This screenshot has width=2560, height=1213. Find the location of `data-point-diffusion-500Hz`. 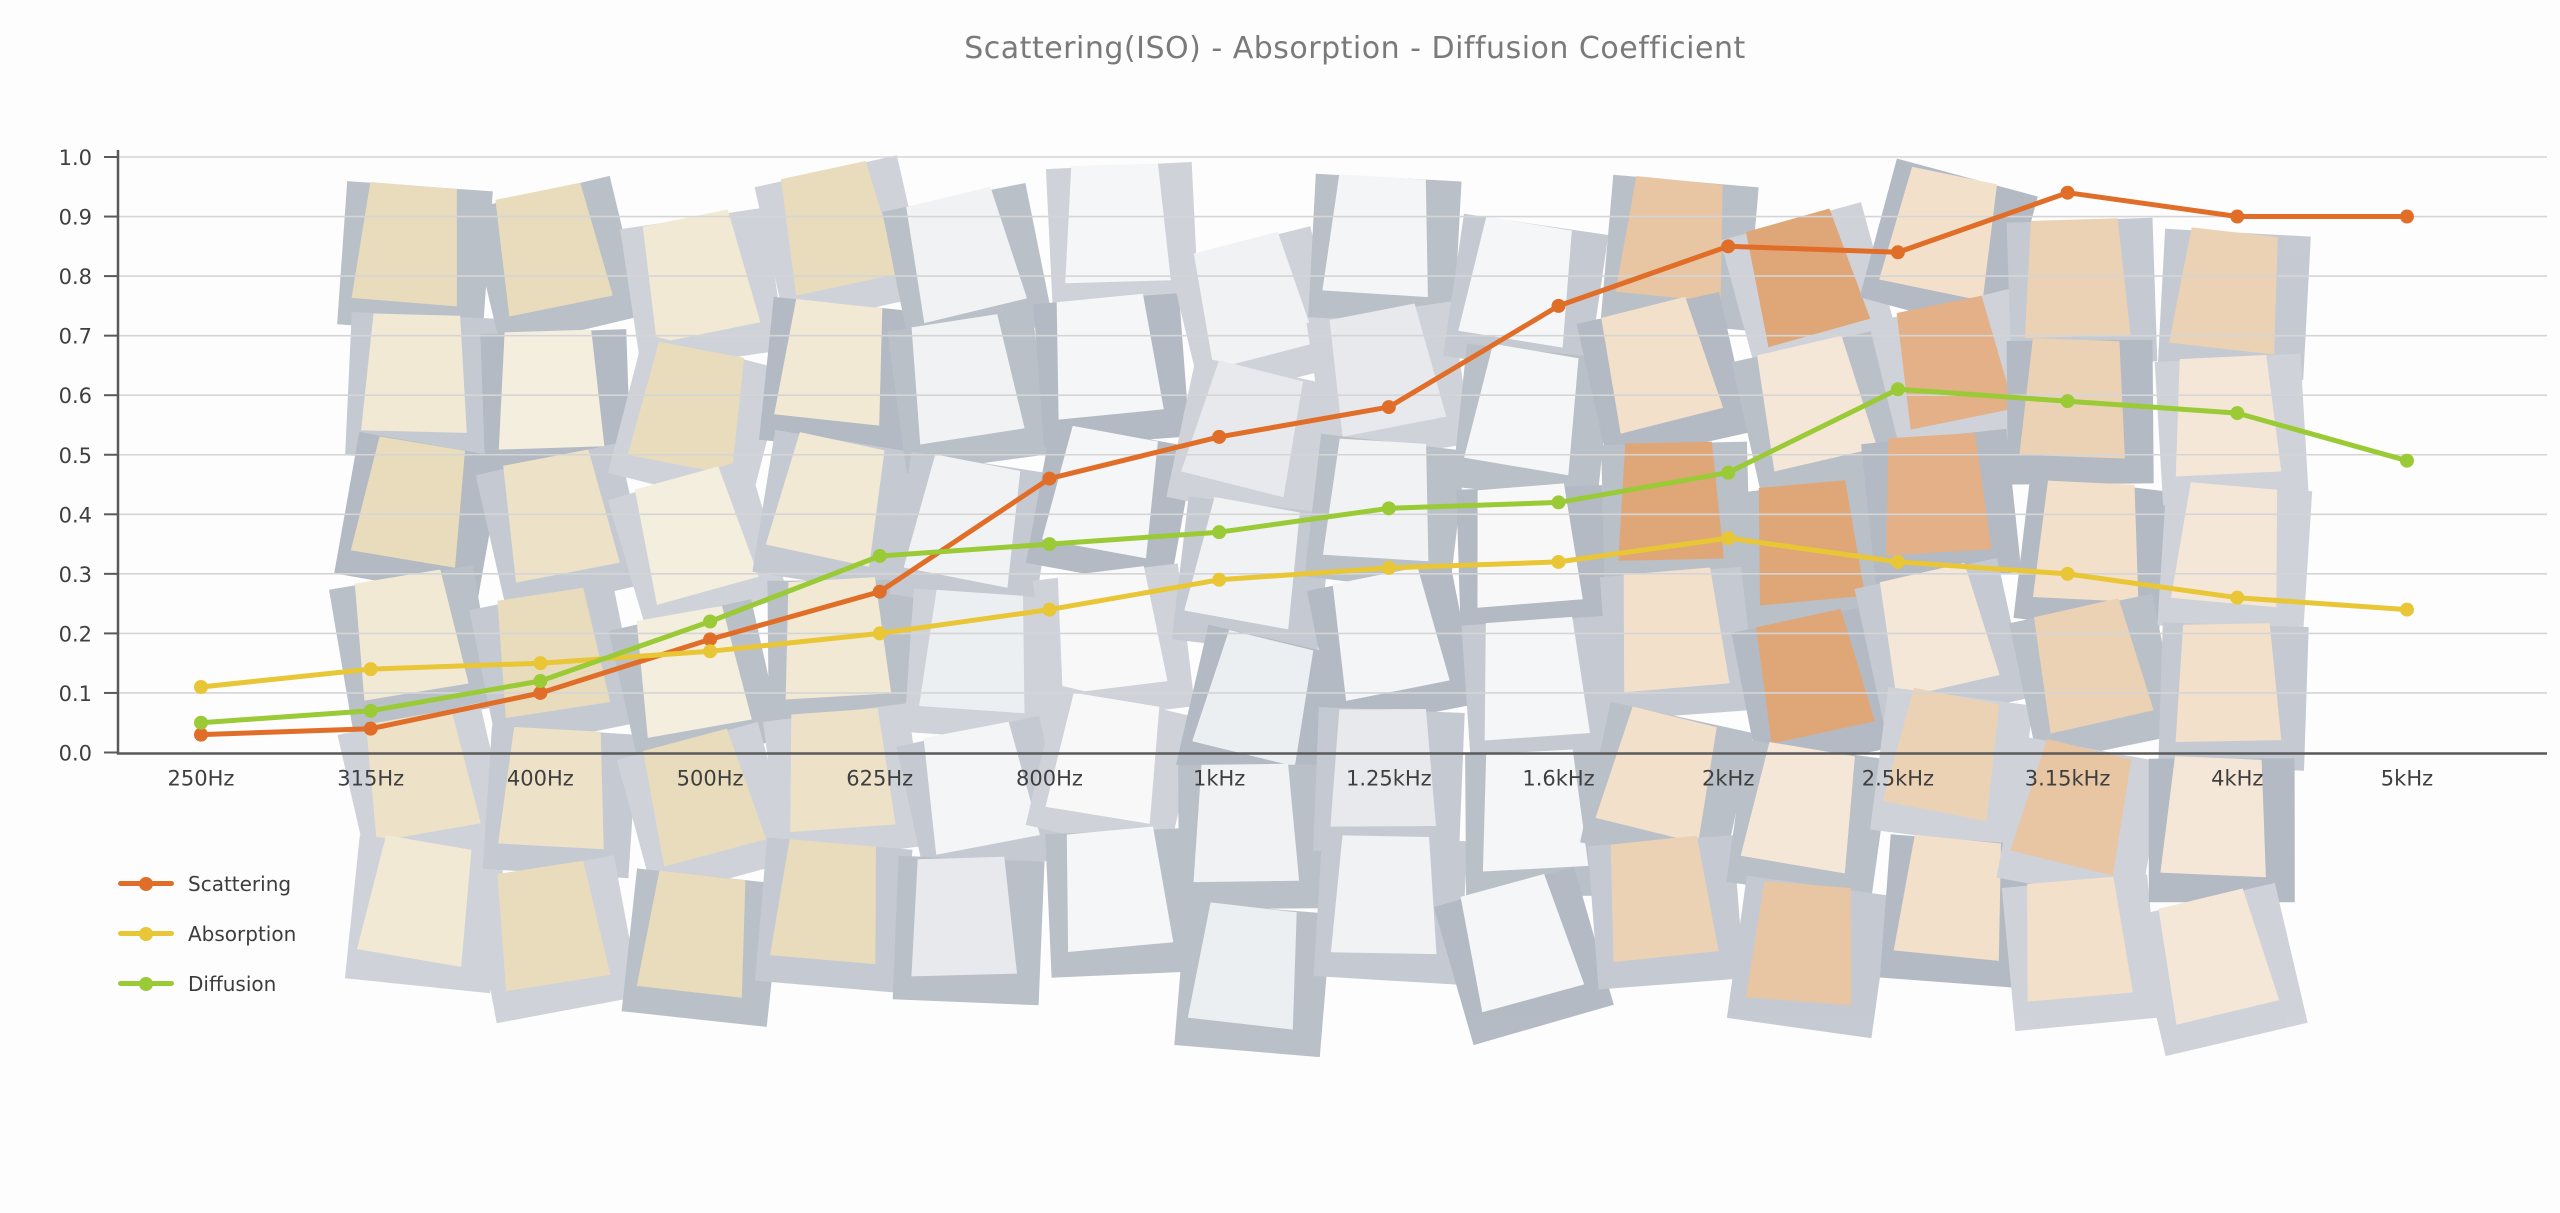

data-point-diffusion-500Hz is located at coordinates (710, 621).